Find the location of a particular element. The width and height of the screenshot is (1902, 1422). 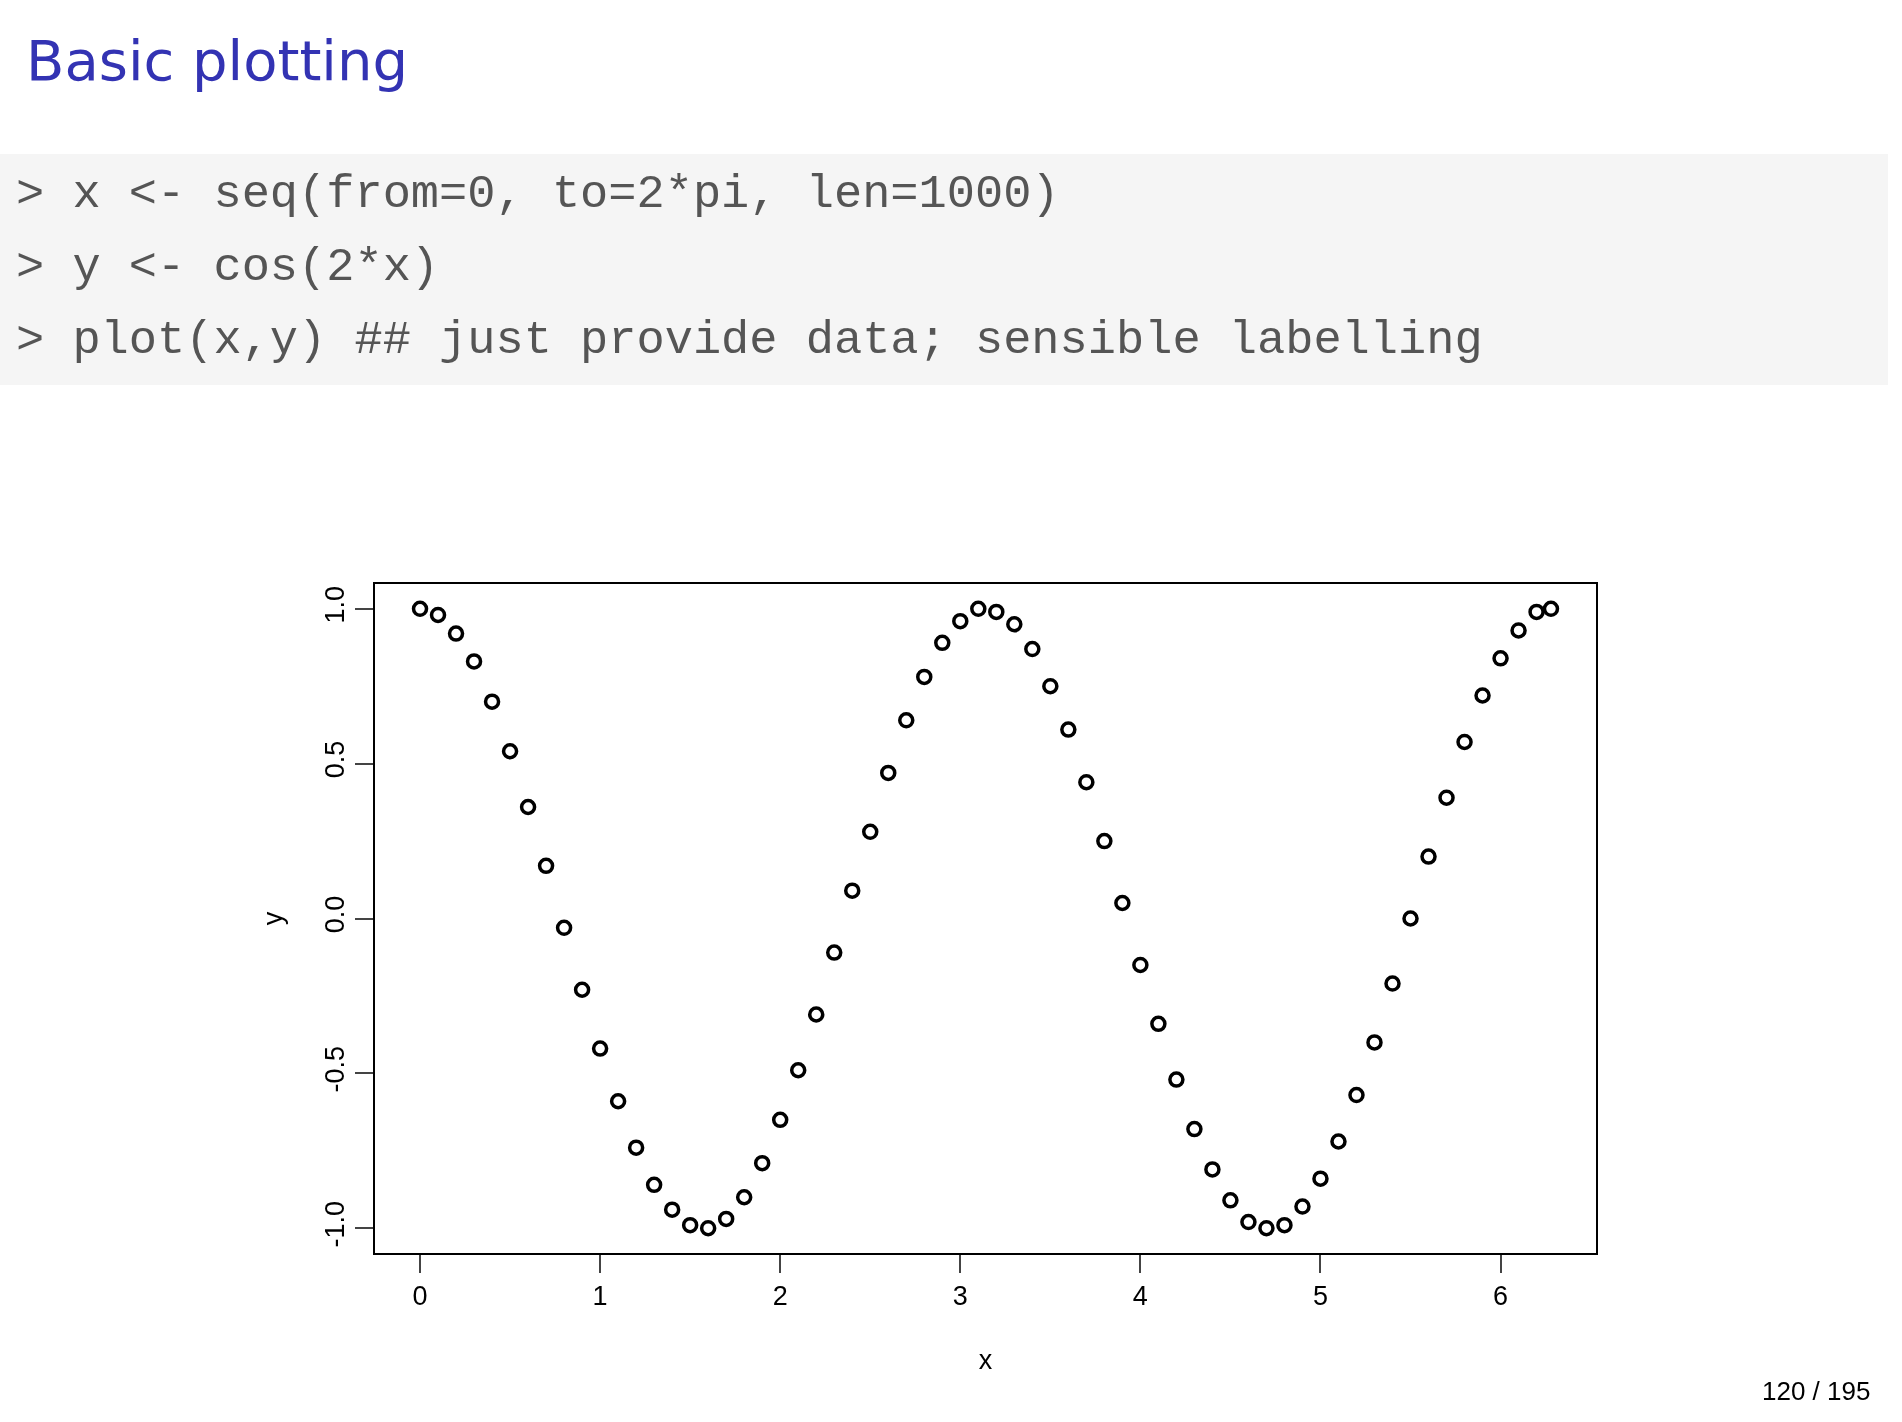

x-axis-title: x is located at coordinates (985, 1360).